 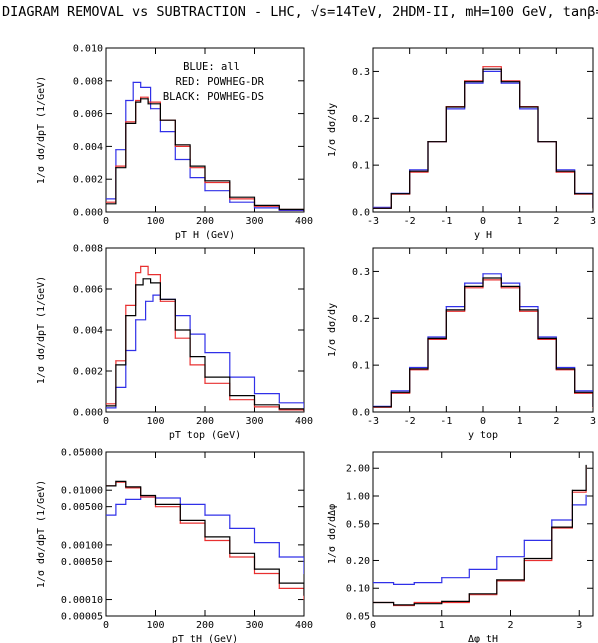 What do you see at coordinates (410, 221) in the screenshot?
I see `x-tick-label: -2` at bounding box center [410, 221].